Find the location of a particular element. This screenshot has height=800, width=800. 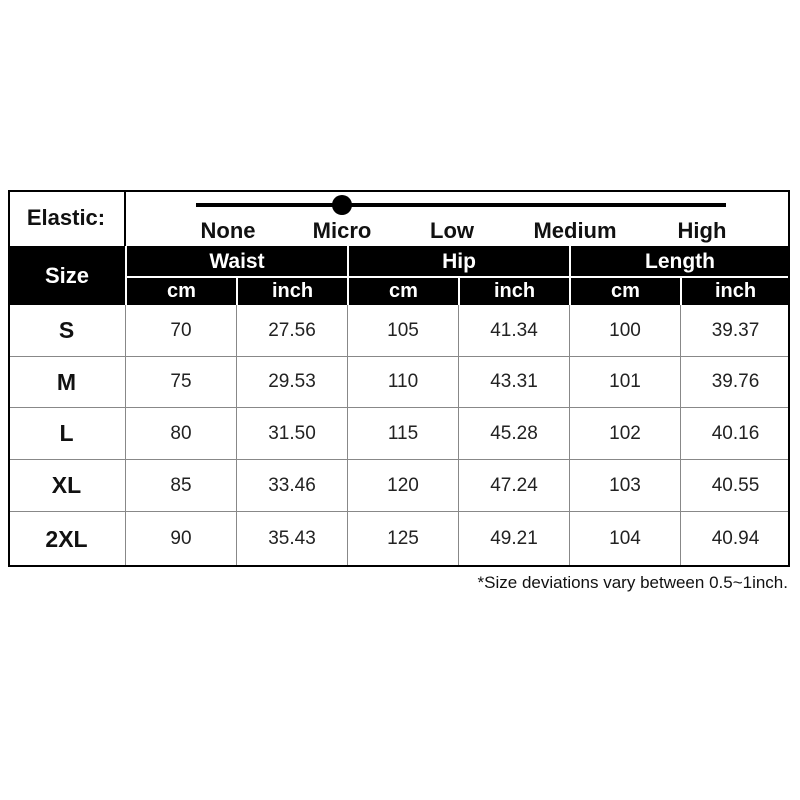

value-cell: 100 is located at coordinates (625, 331).